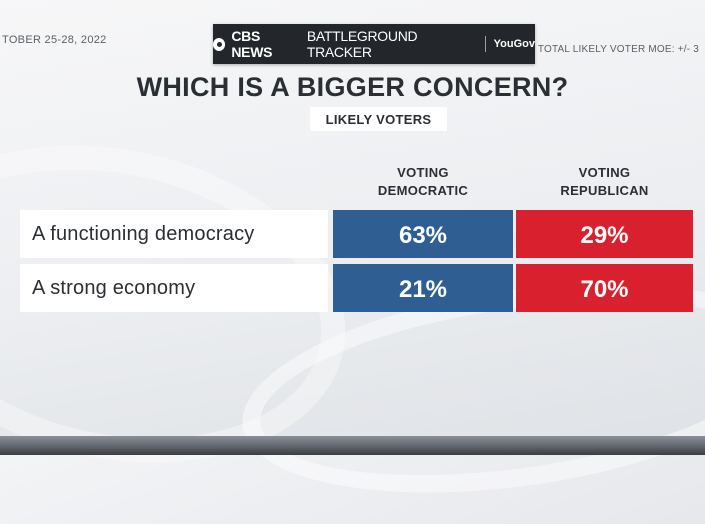 Image resolution: width=705 pixels, height=524 pixels. I want to click on cbs-eye-icon, so click(219, 44).